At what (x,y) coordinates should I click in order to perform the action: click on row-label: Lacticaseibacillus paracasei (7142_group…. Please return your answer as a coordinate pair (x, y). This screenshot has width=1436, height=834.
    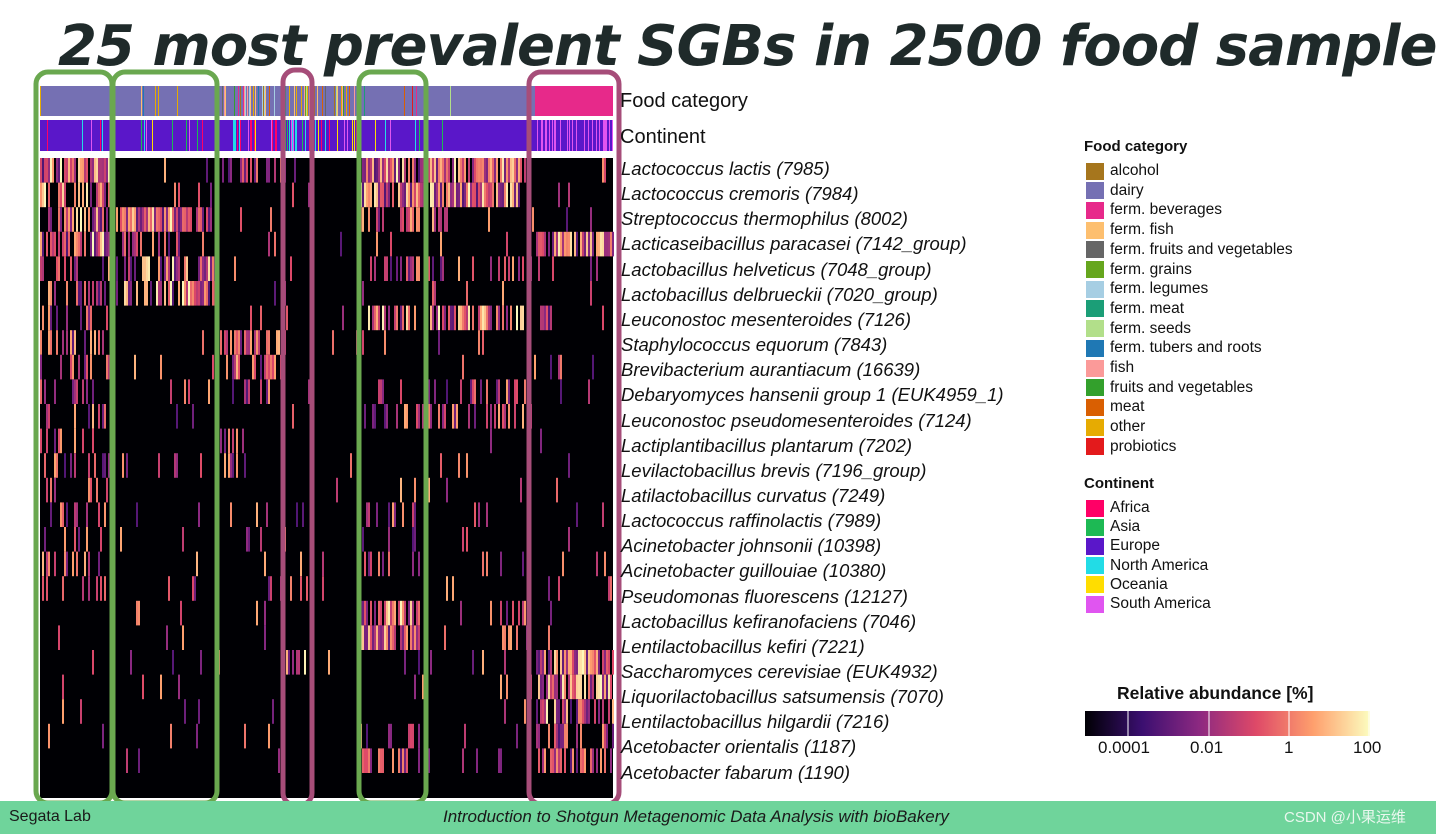
    Looking at the image, I should click on (794, 244).